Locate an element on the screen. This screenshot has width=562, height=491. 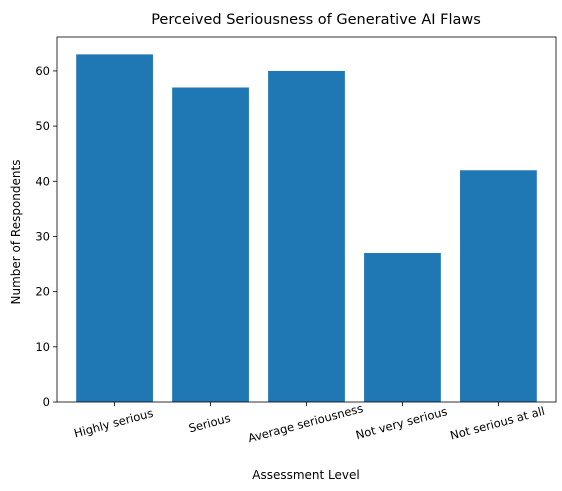
x-tick-label: Not serious at all is located at coordinates (498, 423).